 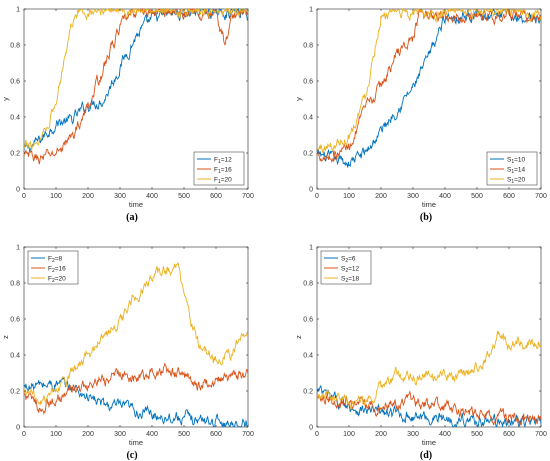 I want to click on legend-label-2: S1=14, so click(x=516, y=170).